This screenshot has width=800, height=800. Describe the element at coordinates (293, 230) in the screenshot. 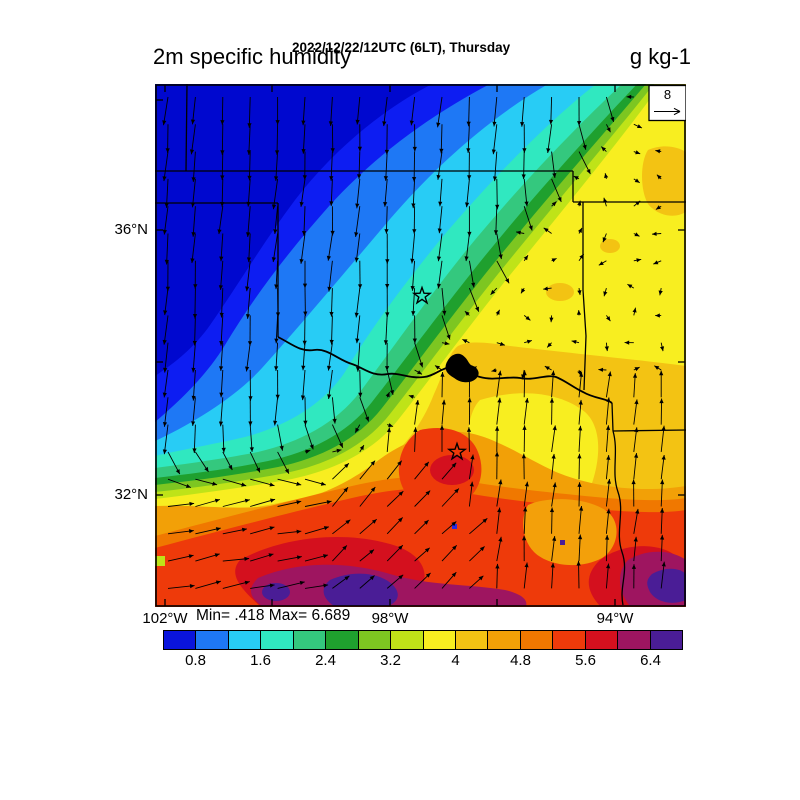

I see `humidity-band` at that location.